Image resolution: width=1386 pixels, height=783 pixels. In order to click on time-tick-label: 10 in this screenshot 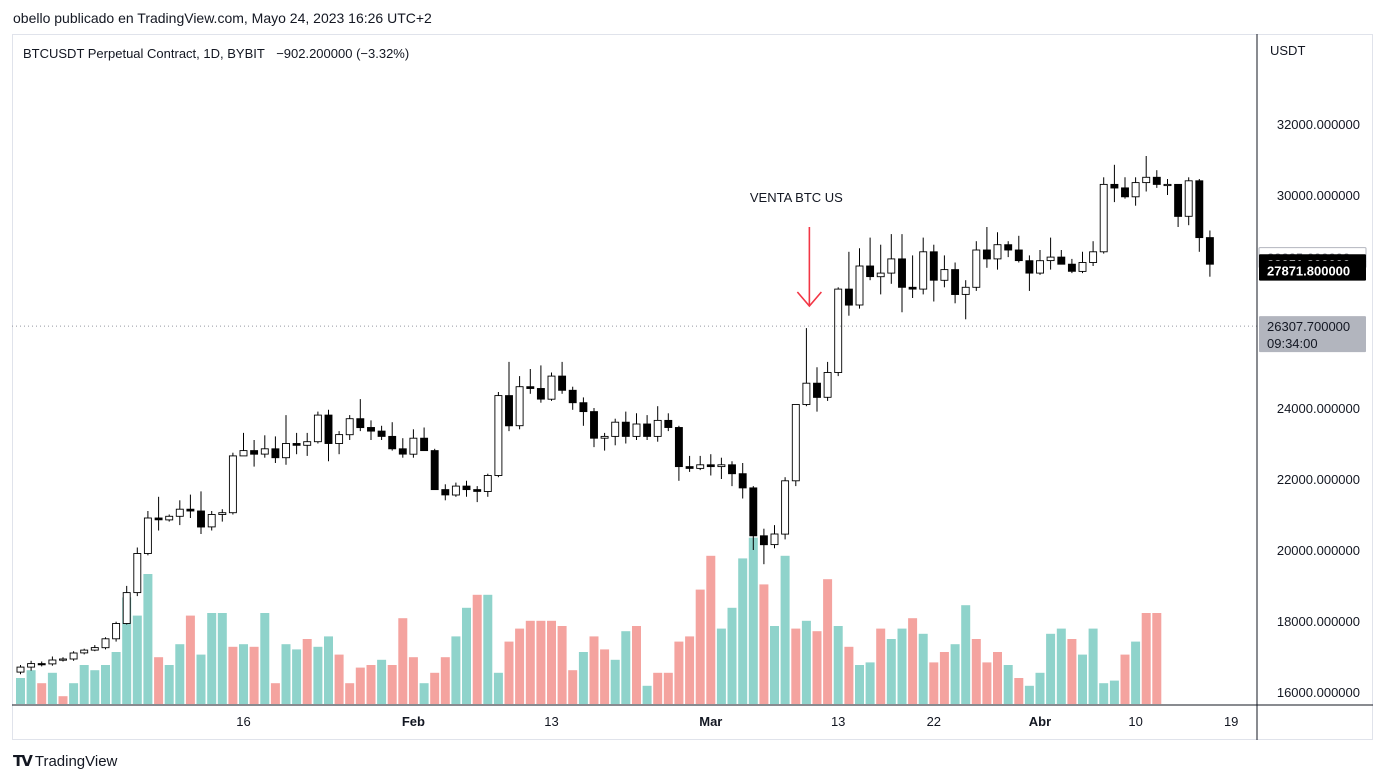, I will do `click(1135, 721)`.